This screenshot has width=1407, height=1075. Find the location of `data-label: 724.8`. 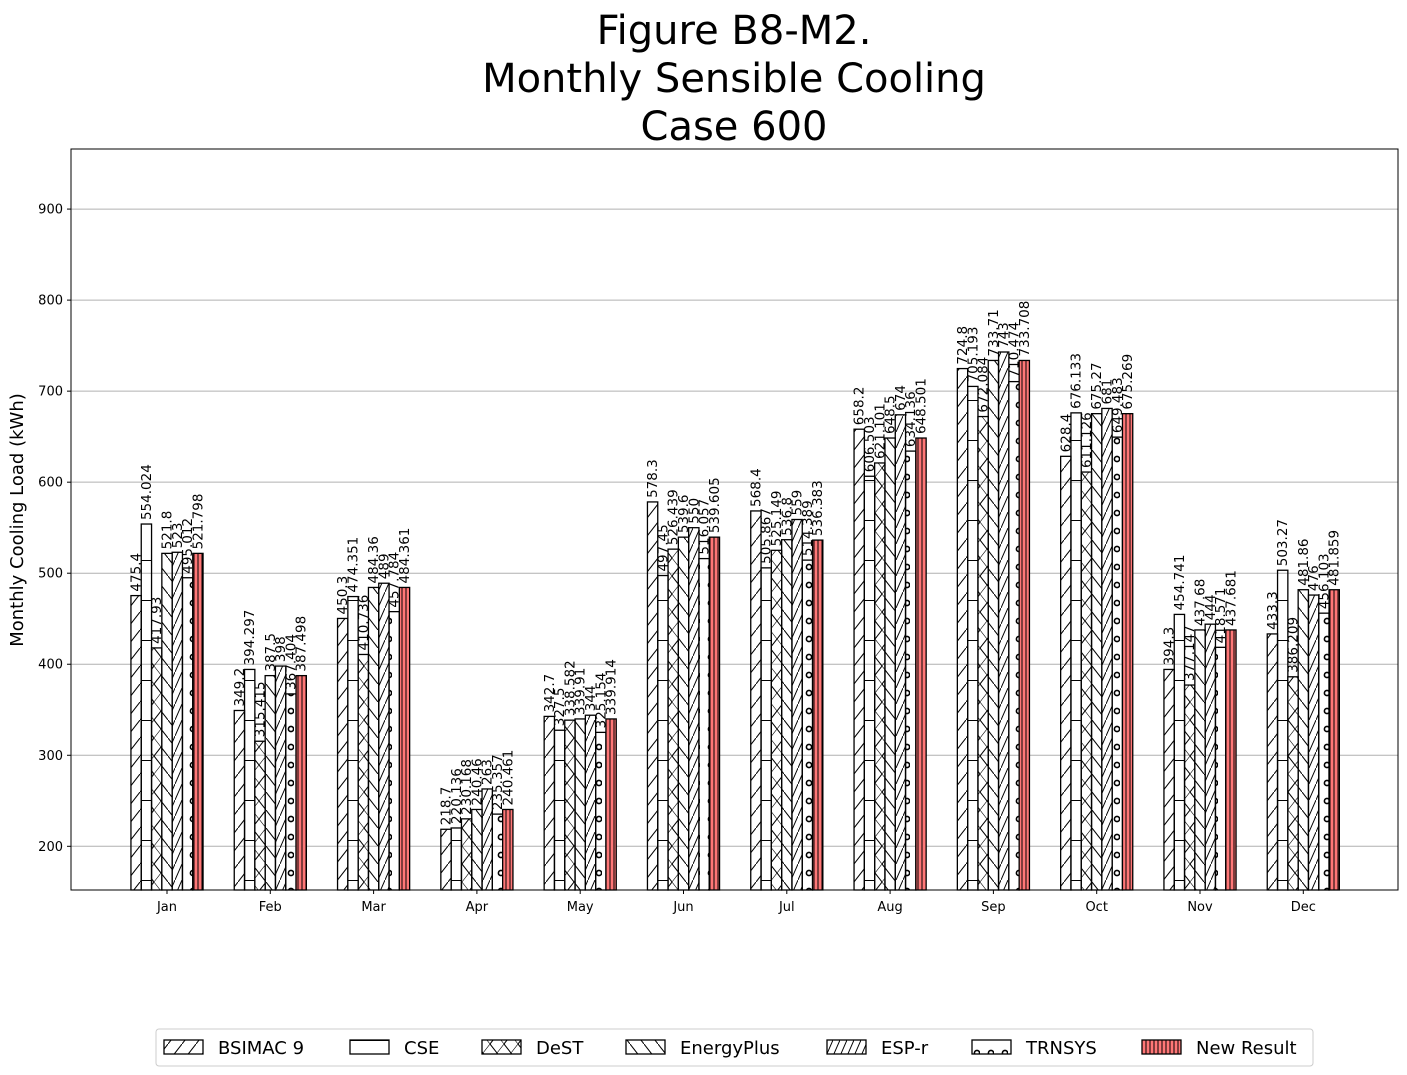

data-label: 724.8 is located at coordinates (963, 345).